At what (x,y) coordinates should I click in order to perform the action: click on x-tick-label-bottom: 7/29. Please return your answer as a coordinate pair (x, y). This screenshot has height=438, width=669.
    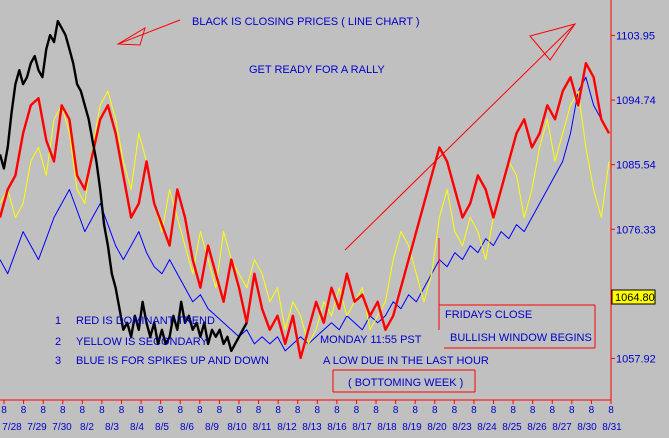
    Looking at the image, I should click on (37, 427).